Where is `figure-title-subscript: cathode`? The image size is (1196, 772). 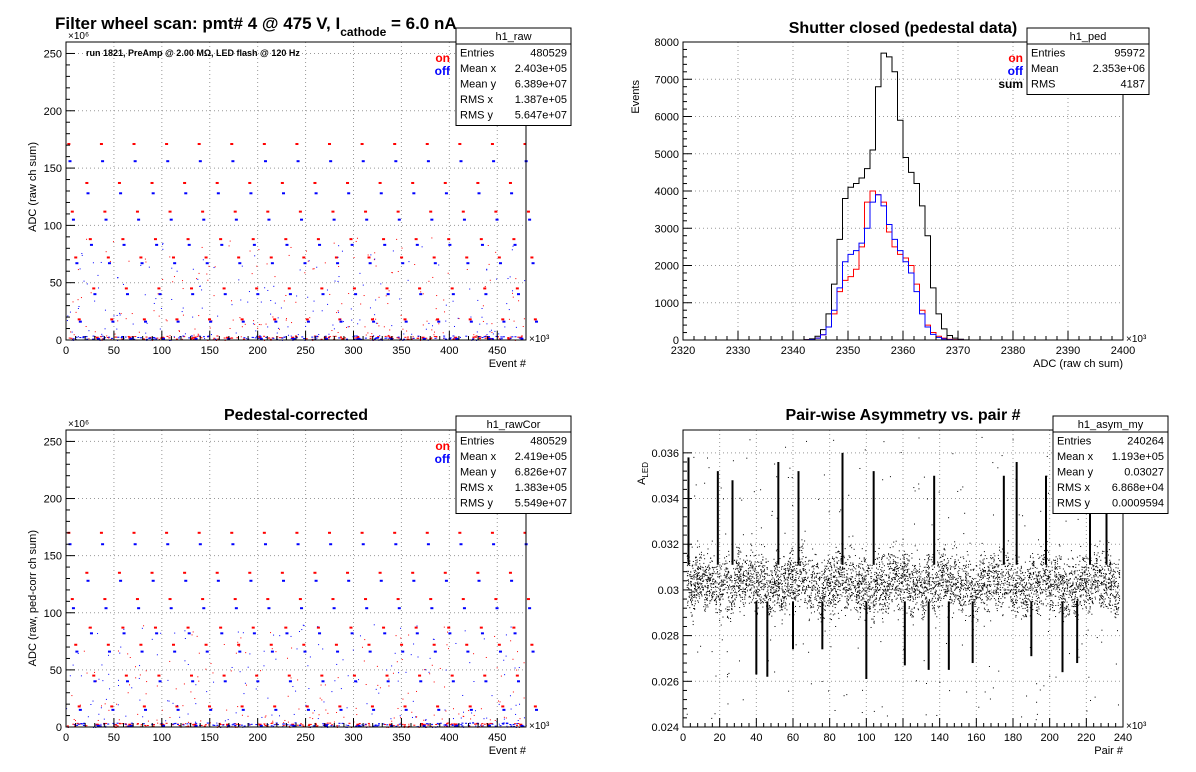 figure-title-subscript: cathode is located at coordinates (363, 32).